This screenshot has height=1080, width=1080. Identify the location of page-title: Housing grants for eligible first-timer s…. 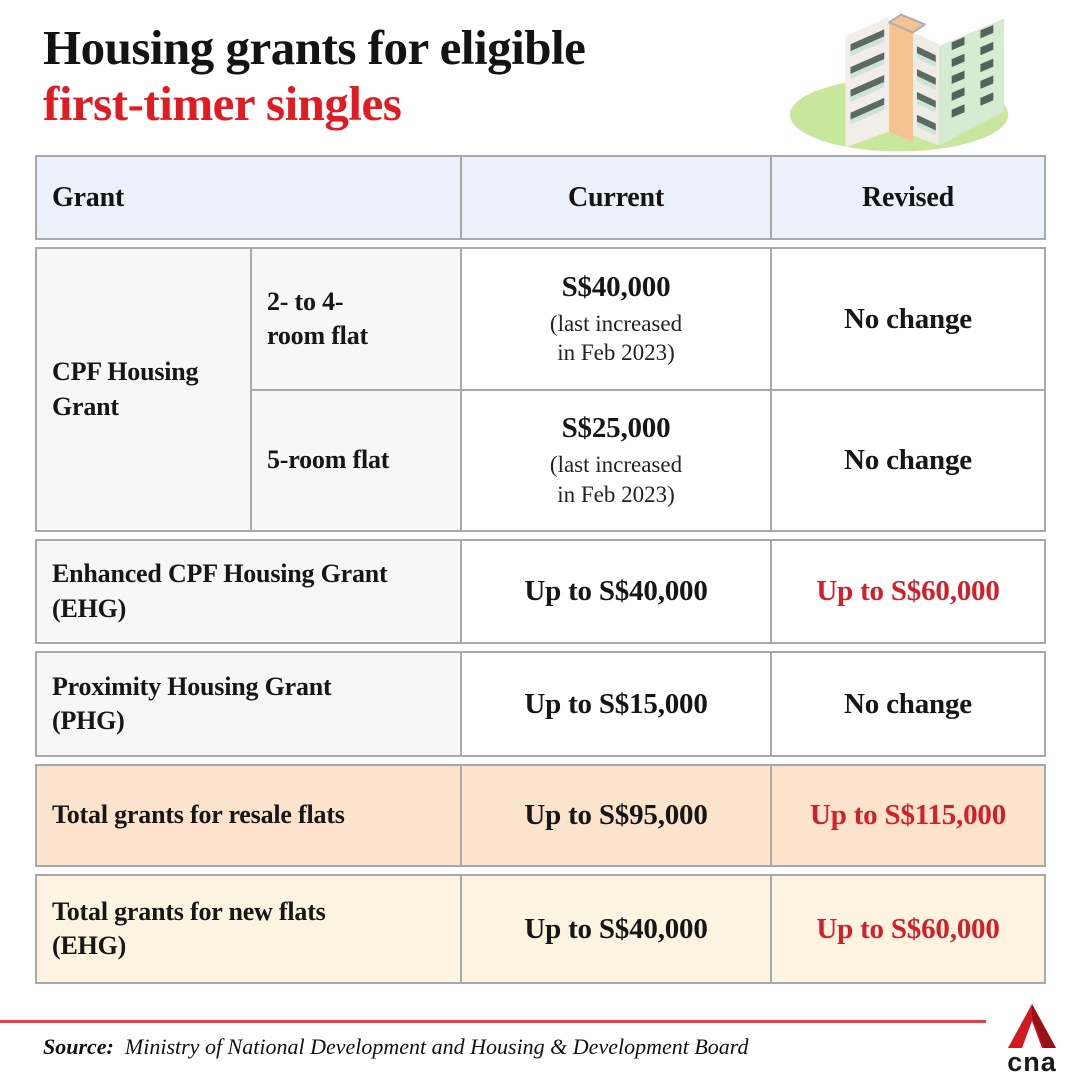
(314, 76).